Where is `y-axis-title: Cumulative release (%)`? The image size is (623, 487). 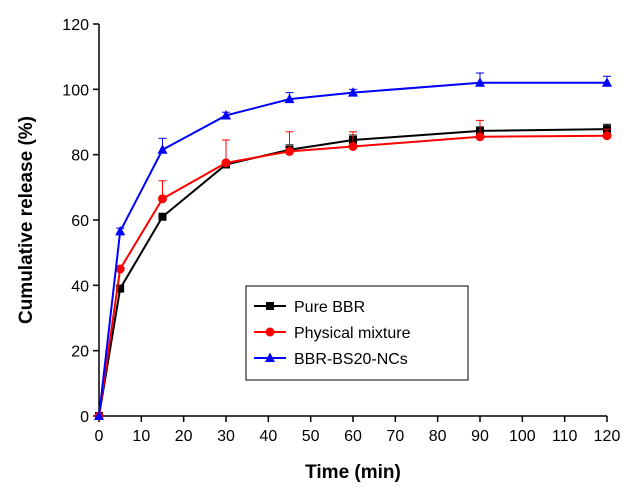
y-axis-title: Cumulative release (%) is located at coordinates (26, 220).